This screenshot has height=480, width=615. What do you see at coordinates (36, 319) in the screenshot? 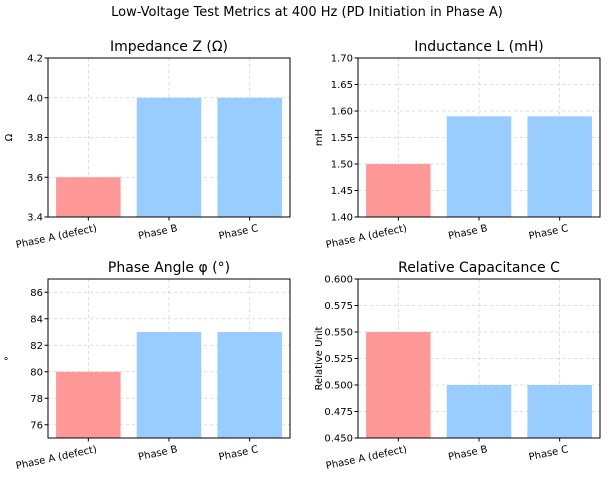
I see `y-tick-label: 84` at bounding box center [36, 319].